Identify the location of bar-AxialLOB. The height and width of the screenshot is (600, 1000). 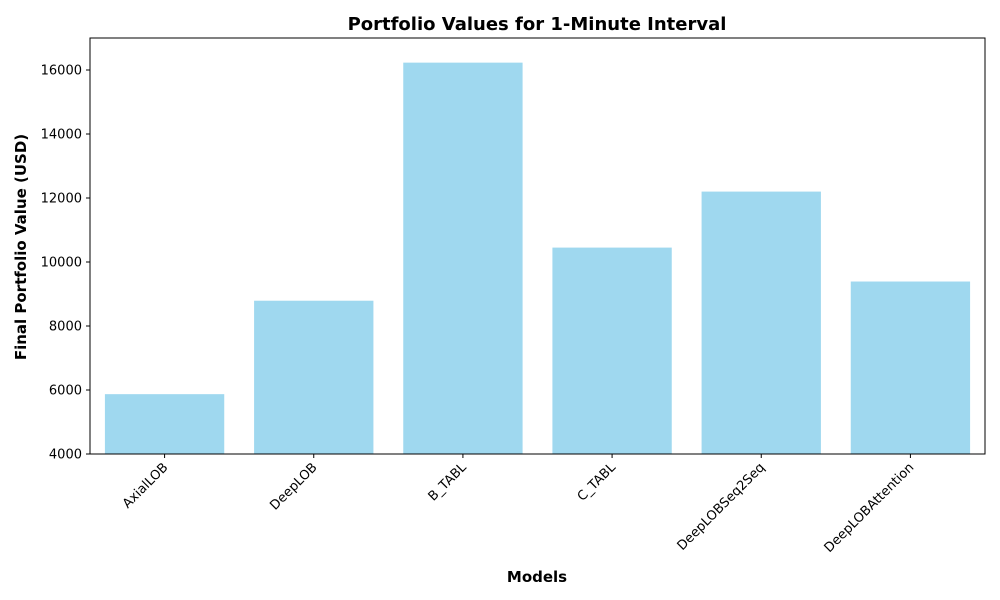
(164, 424).